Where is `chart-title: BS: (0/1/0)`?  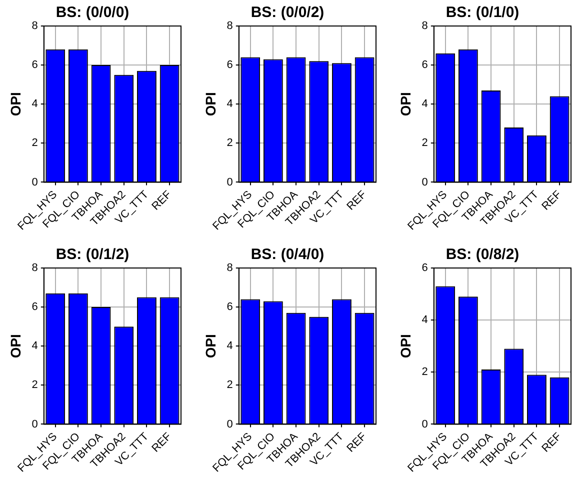
chart-title: BS: (0/1/0) is located at coordinates (483, 13).